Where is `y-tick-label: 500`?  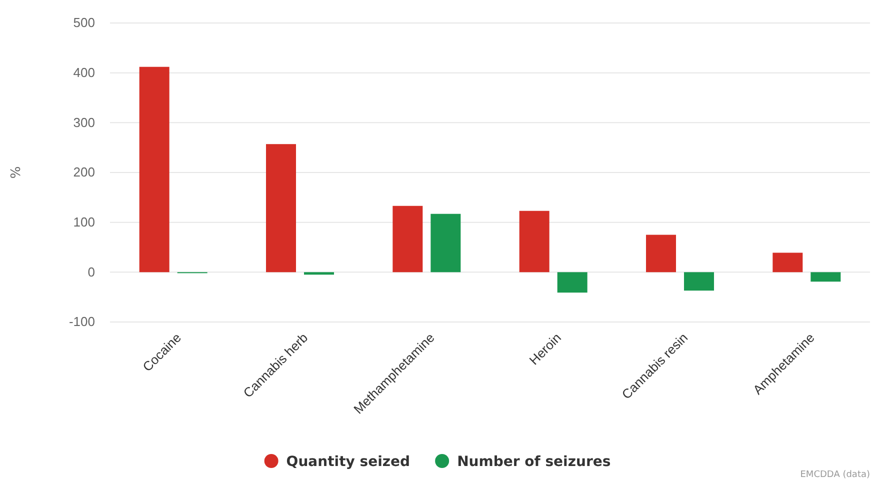
y-tick-label: 500 is located at coordinates (84, 22).